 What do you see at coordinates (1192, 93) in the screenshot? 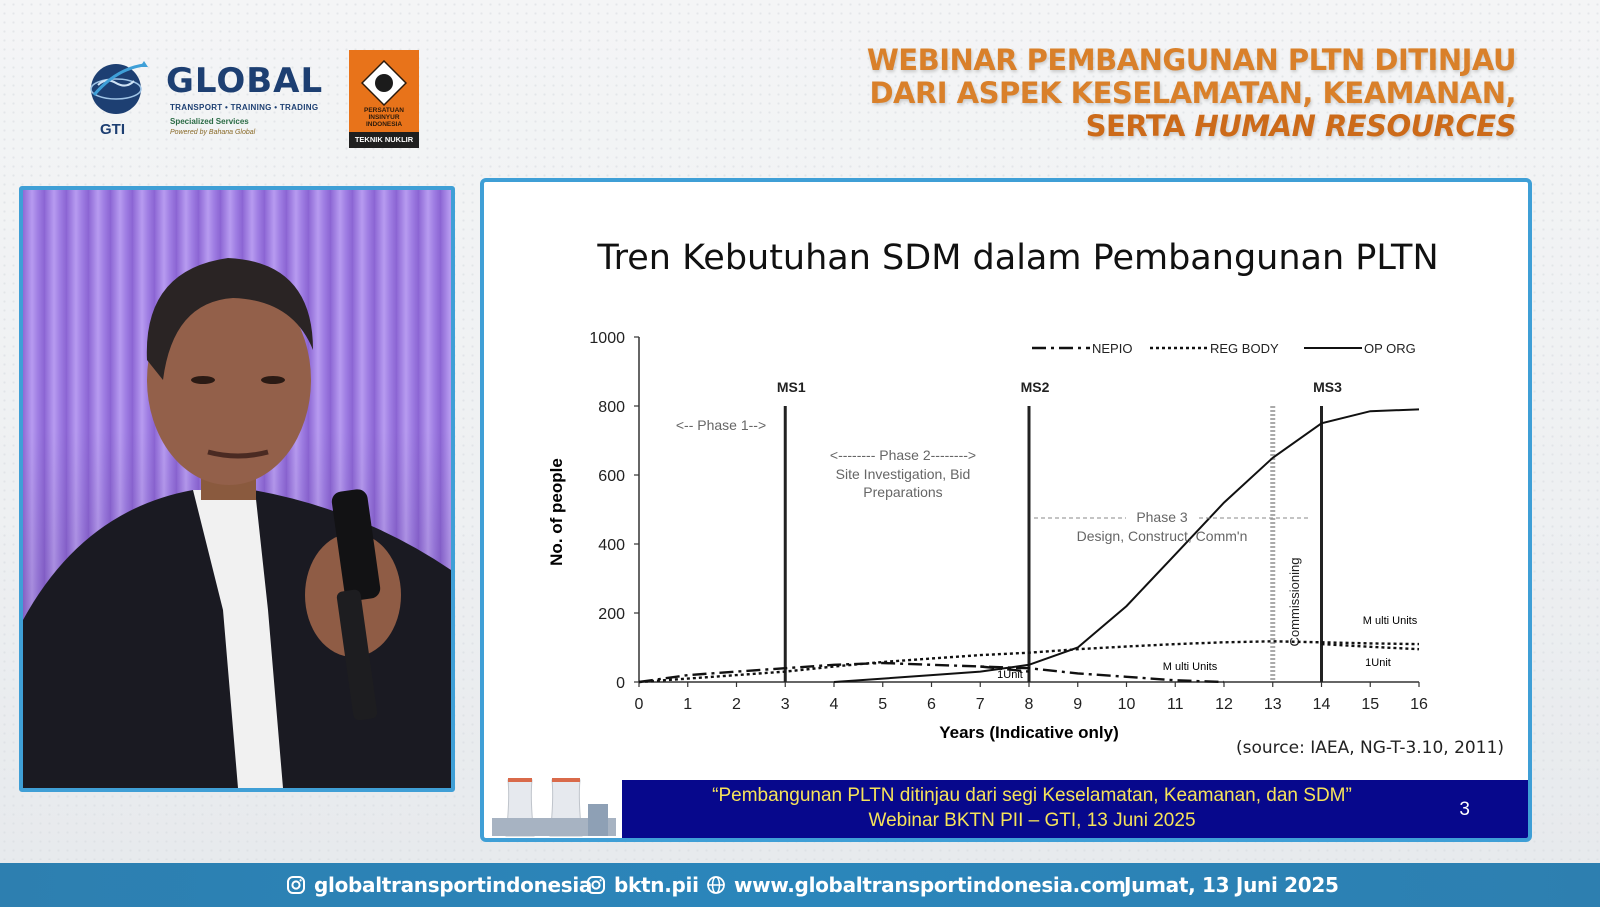
I see `headline-line-2: DARI ASPEK KESELAMATAN, KEAMANAN,` at bounding box center [1192, 93].